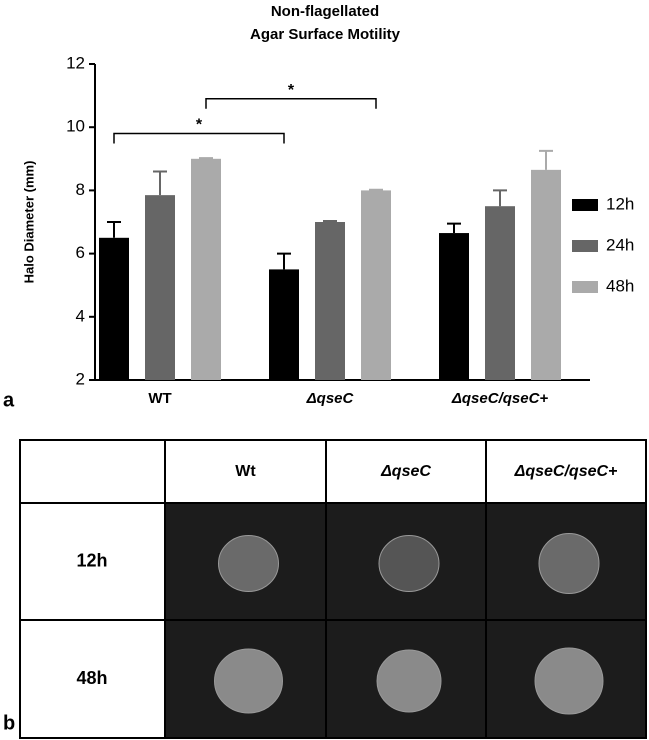 This screenshot has width=649, height=740. Describe the element at coordinates (80, 378) in the screenshot. I see `y-tick-label: 2` at that location.